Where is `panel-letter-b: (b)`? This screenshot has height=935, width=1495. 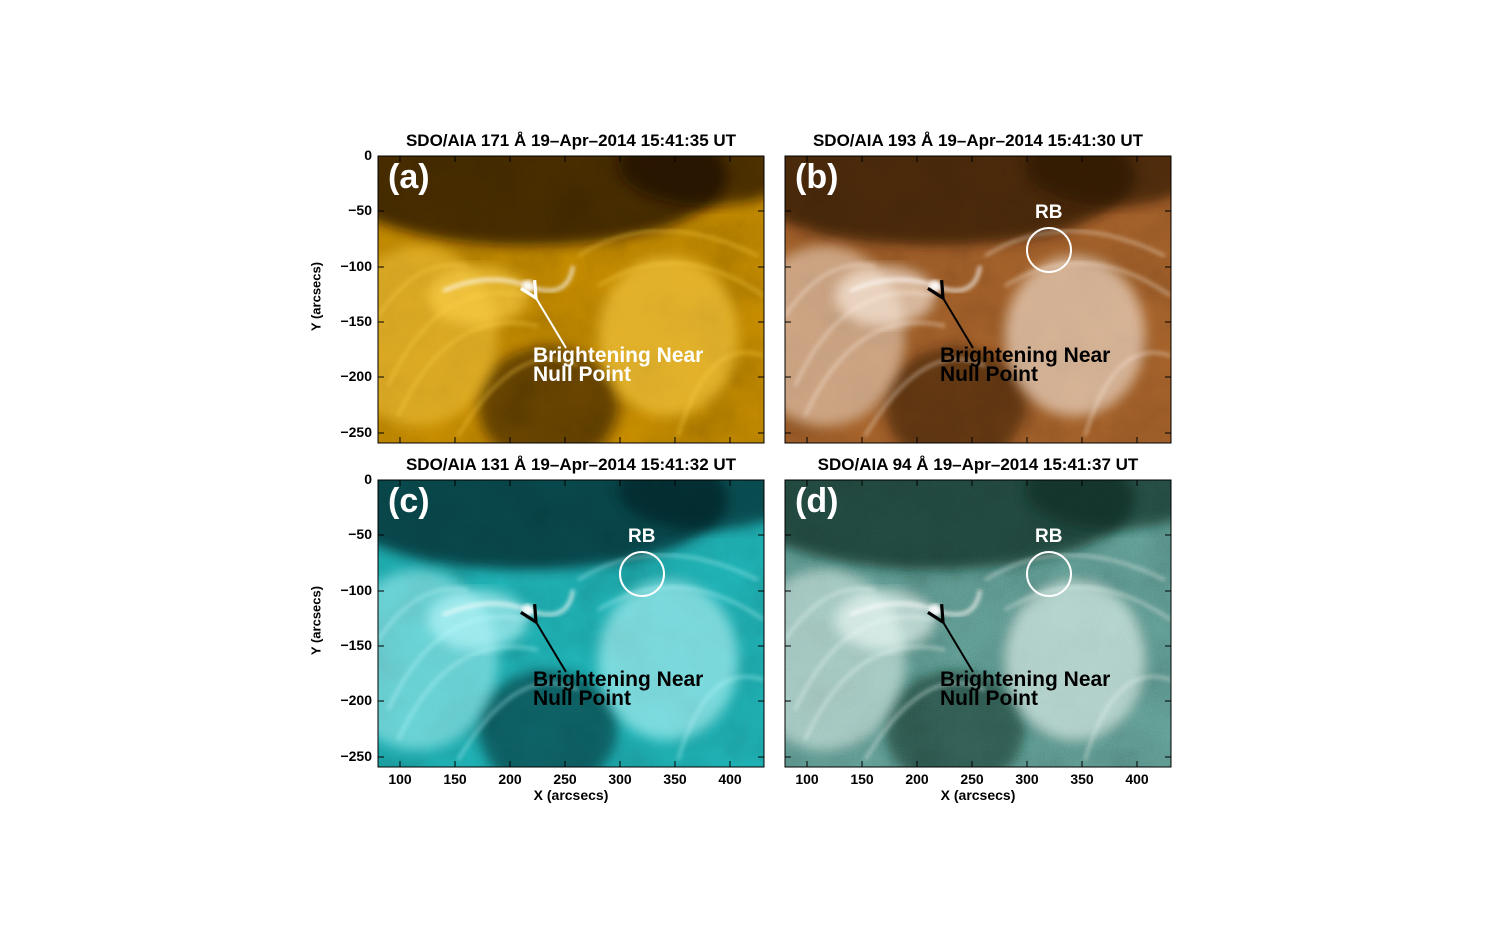 panel-letter-b: (b) is located at coordinates (817, 177).